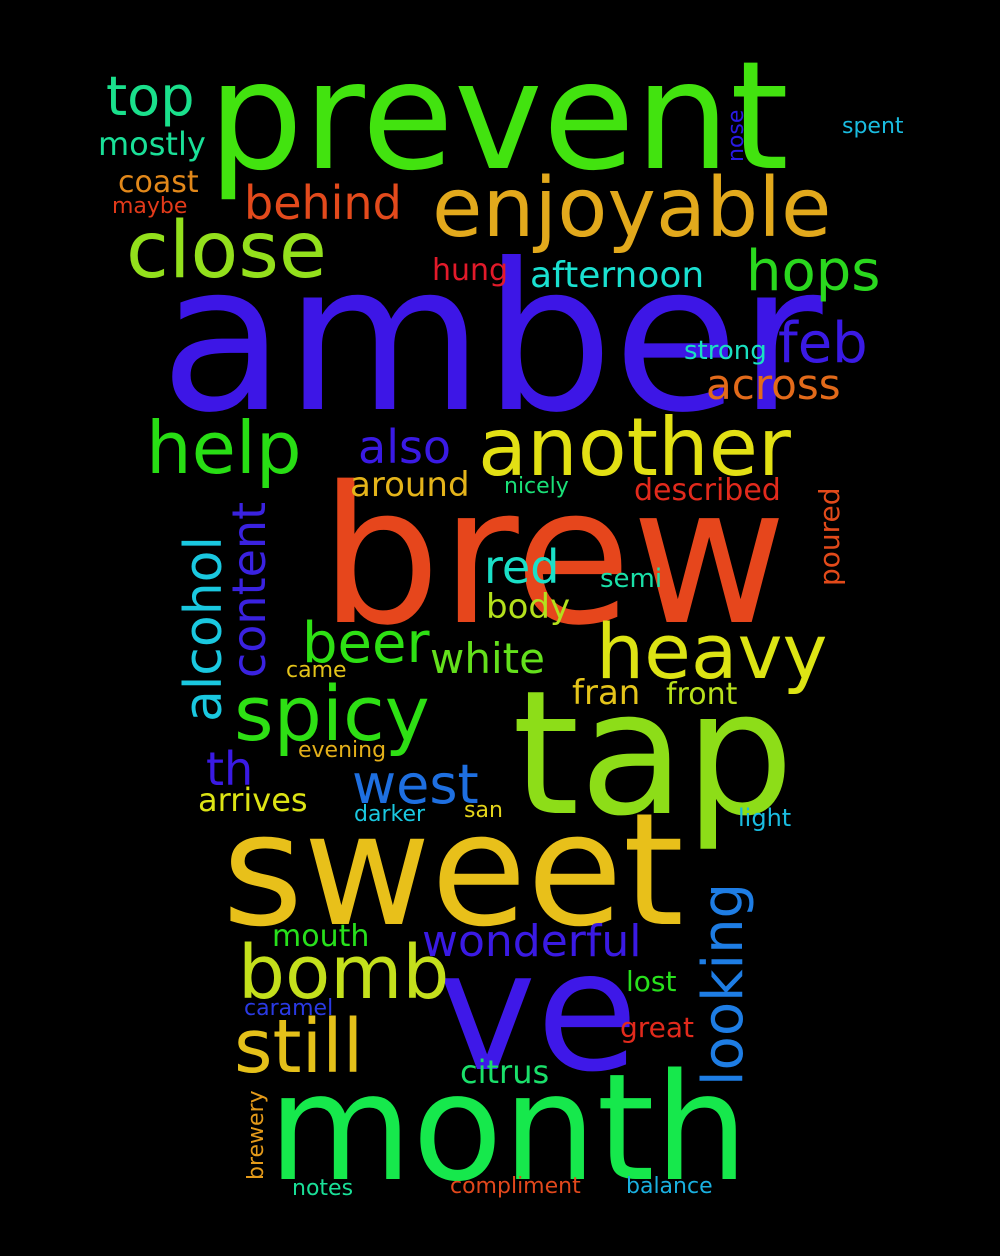  I want to click on word-th: th, so click(230, 769).